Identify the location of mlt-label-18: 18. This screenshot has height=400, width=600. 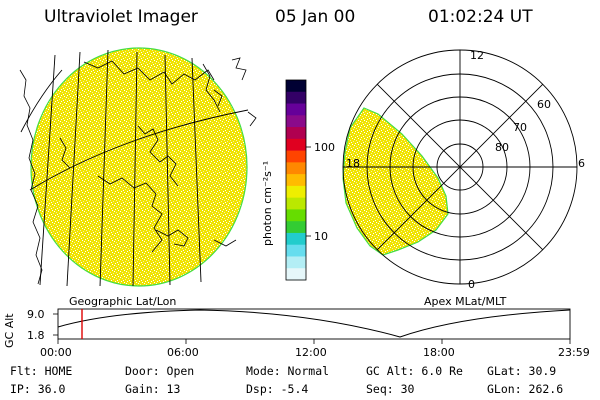
(353, 163).